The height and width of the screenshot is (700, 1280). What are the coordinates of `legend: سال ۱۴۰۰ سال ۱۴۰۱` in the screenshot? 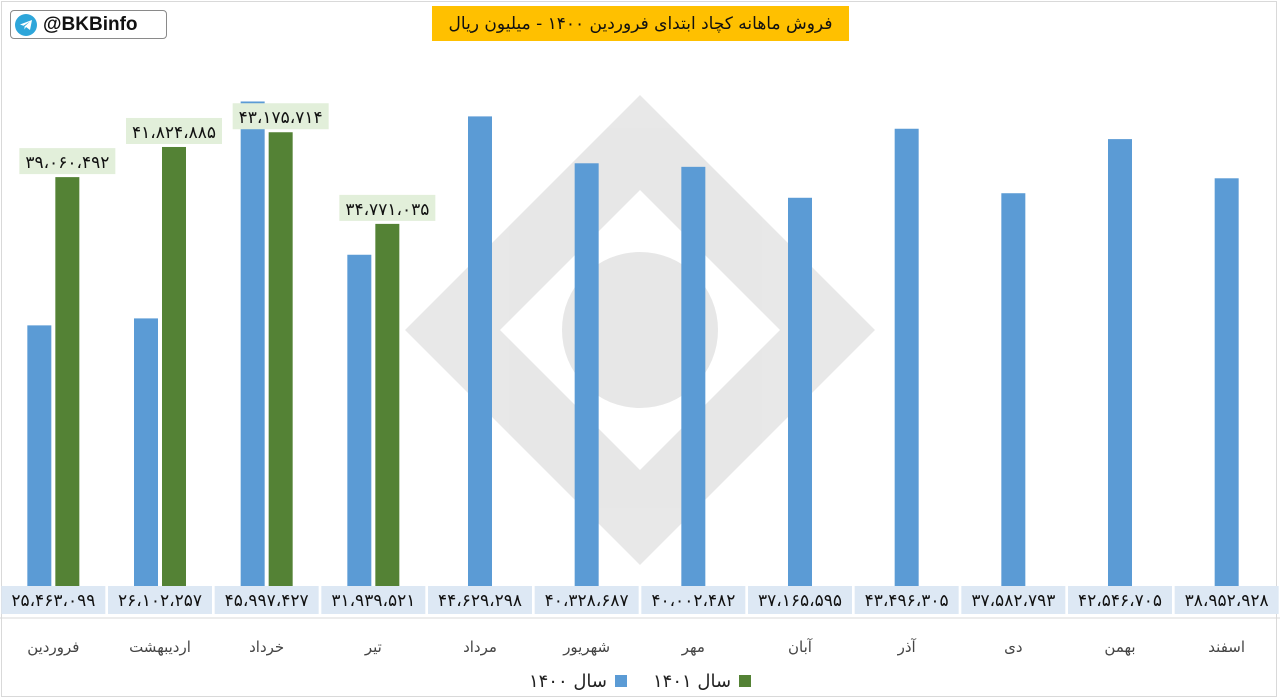 It's located at (640, 681).